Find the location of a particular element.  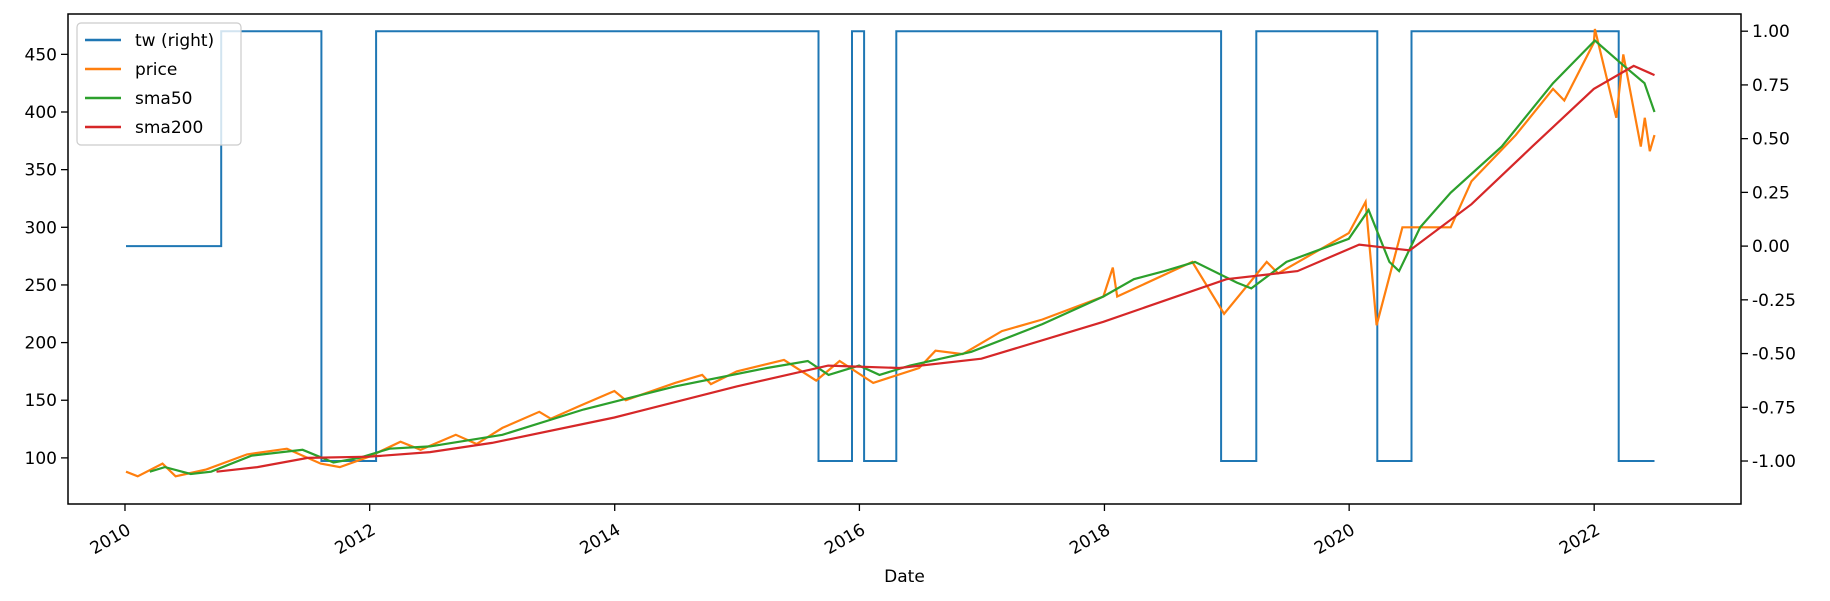

y-left-tick-label: 200 is located at coordinates (41, 344).